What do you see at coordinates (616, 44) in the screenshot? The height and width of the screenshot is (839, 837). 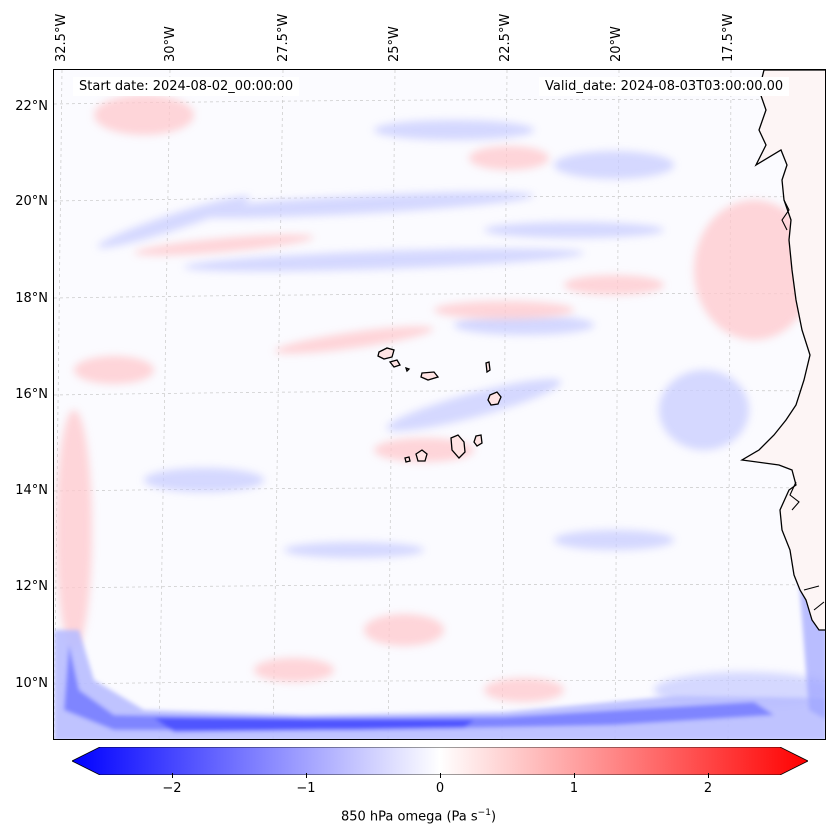 I see `lon-label: 20°W` at bounding box center [616, 44].